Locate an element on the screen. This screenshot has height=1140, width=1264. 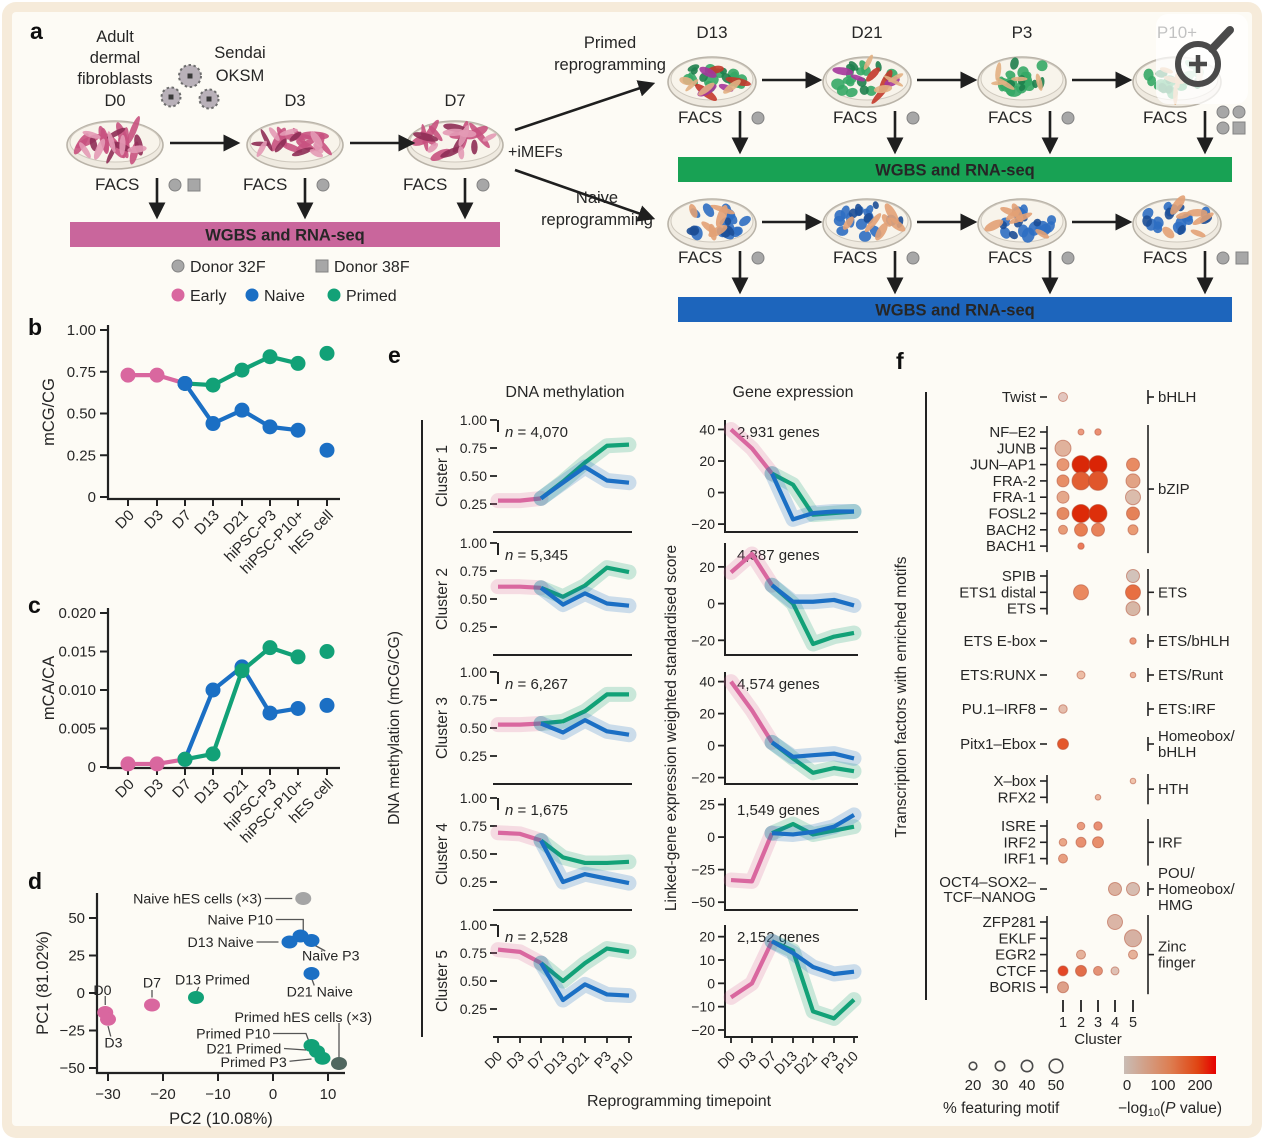
svg-text: −30 is located at coordinates (107, 1094).